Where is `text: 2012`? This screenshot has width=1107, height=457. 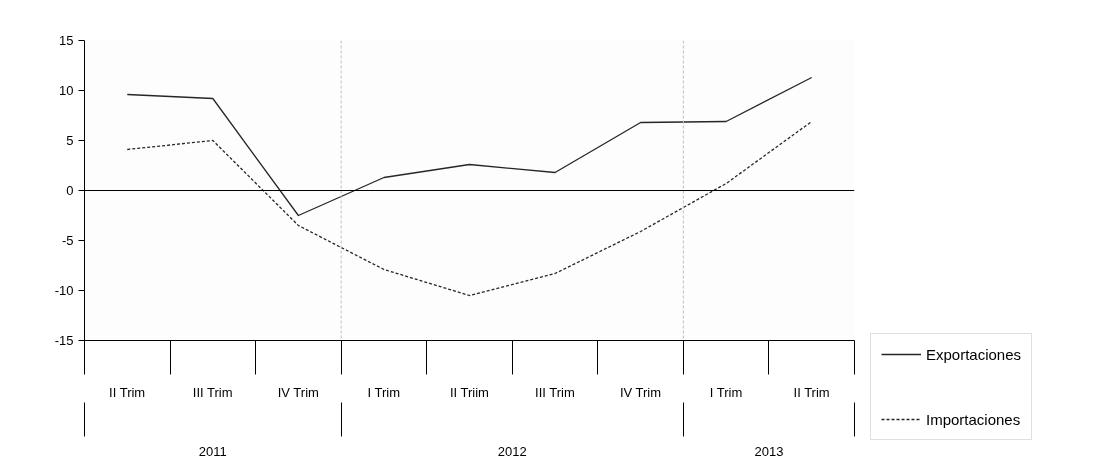 text: 2012 is located at coordinates (512, 450).